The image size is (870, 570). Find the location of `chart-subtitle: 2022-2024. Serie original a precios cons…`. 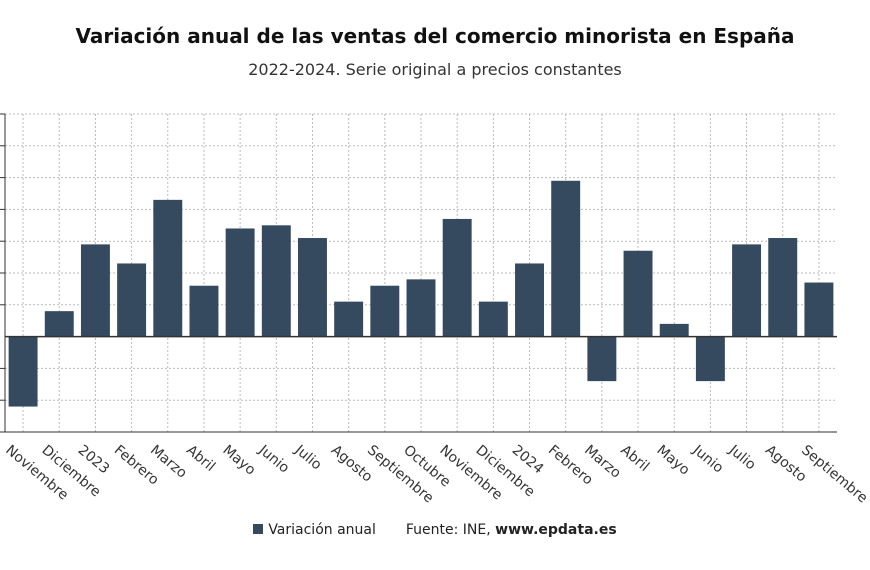

chart-subtitle: 2022-2024. Serie original a precios cons… is located at coordinates (435, 69).